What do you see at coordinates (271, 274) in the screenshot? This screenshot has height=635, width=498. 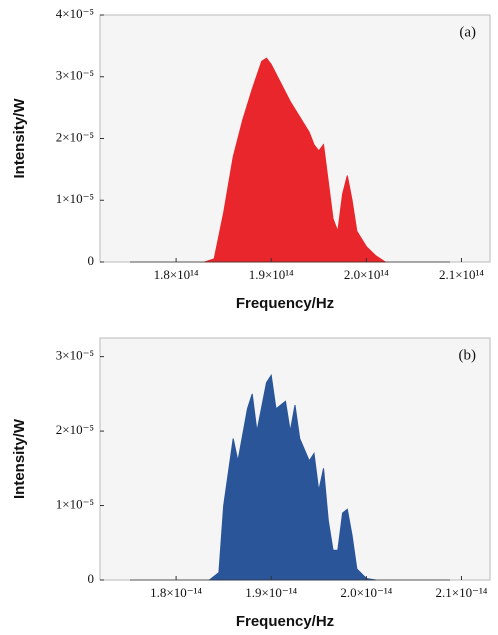 I see `x-tick-label: 1.9×10¹⁴` at bounding box center [271, 274].